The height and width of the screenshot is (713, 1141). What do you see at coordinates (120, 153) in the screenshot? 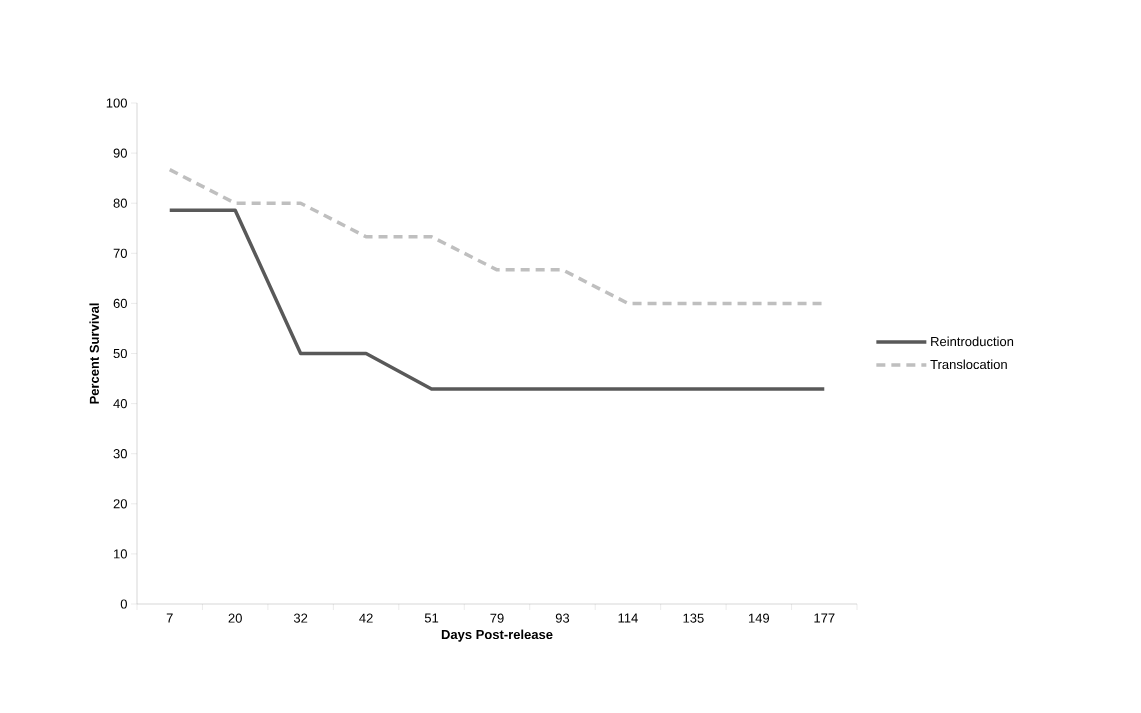
I see `y-tick-label: 90` at bounding box center [120, 153].